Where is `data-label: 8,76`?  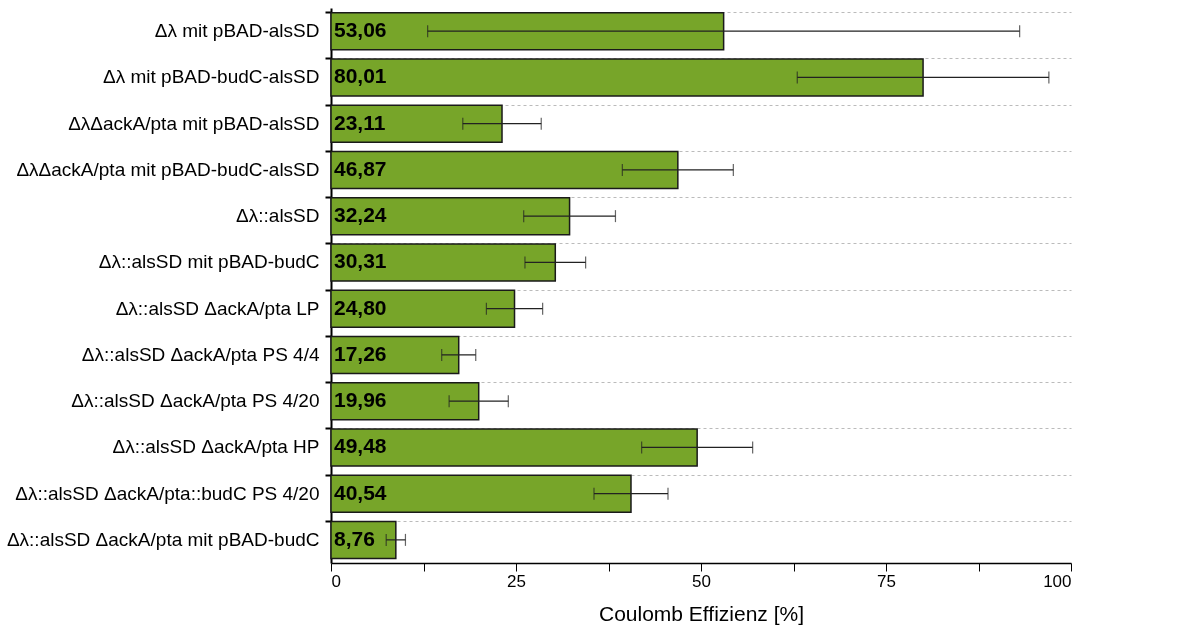 data-label: 8,76 is located at coordinates (354, 538).